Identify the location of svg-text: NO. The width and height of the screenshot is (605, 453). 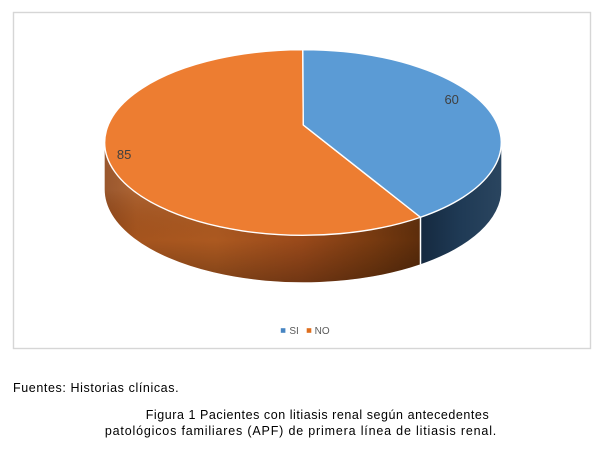
(322, 331).